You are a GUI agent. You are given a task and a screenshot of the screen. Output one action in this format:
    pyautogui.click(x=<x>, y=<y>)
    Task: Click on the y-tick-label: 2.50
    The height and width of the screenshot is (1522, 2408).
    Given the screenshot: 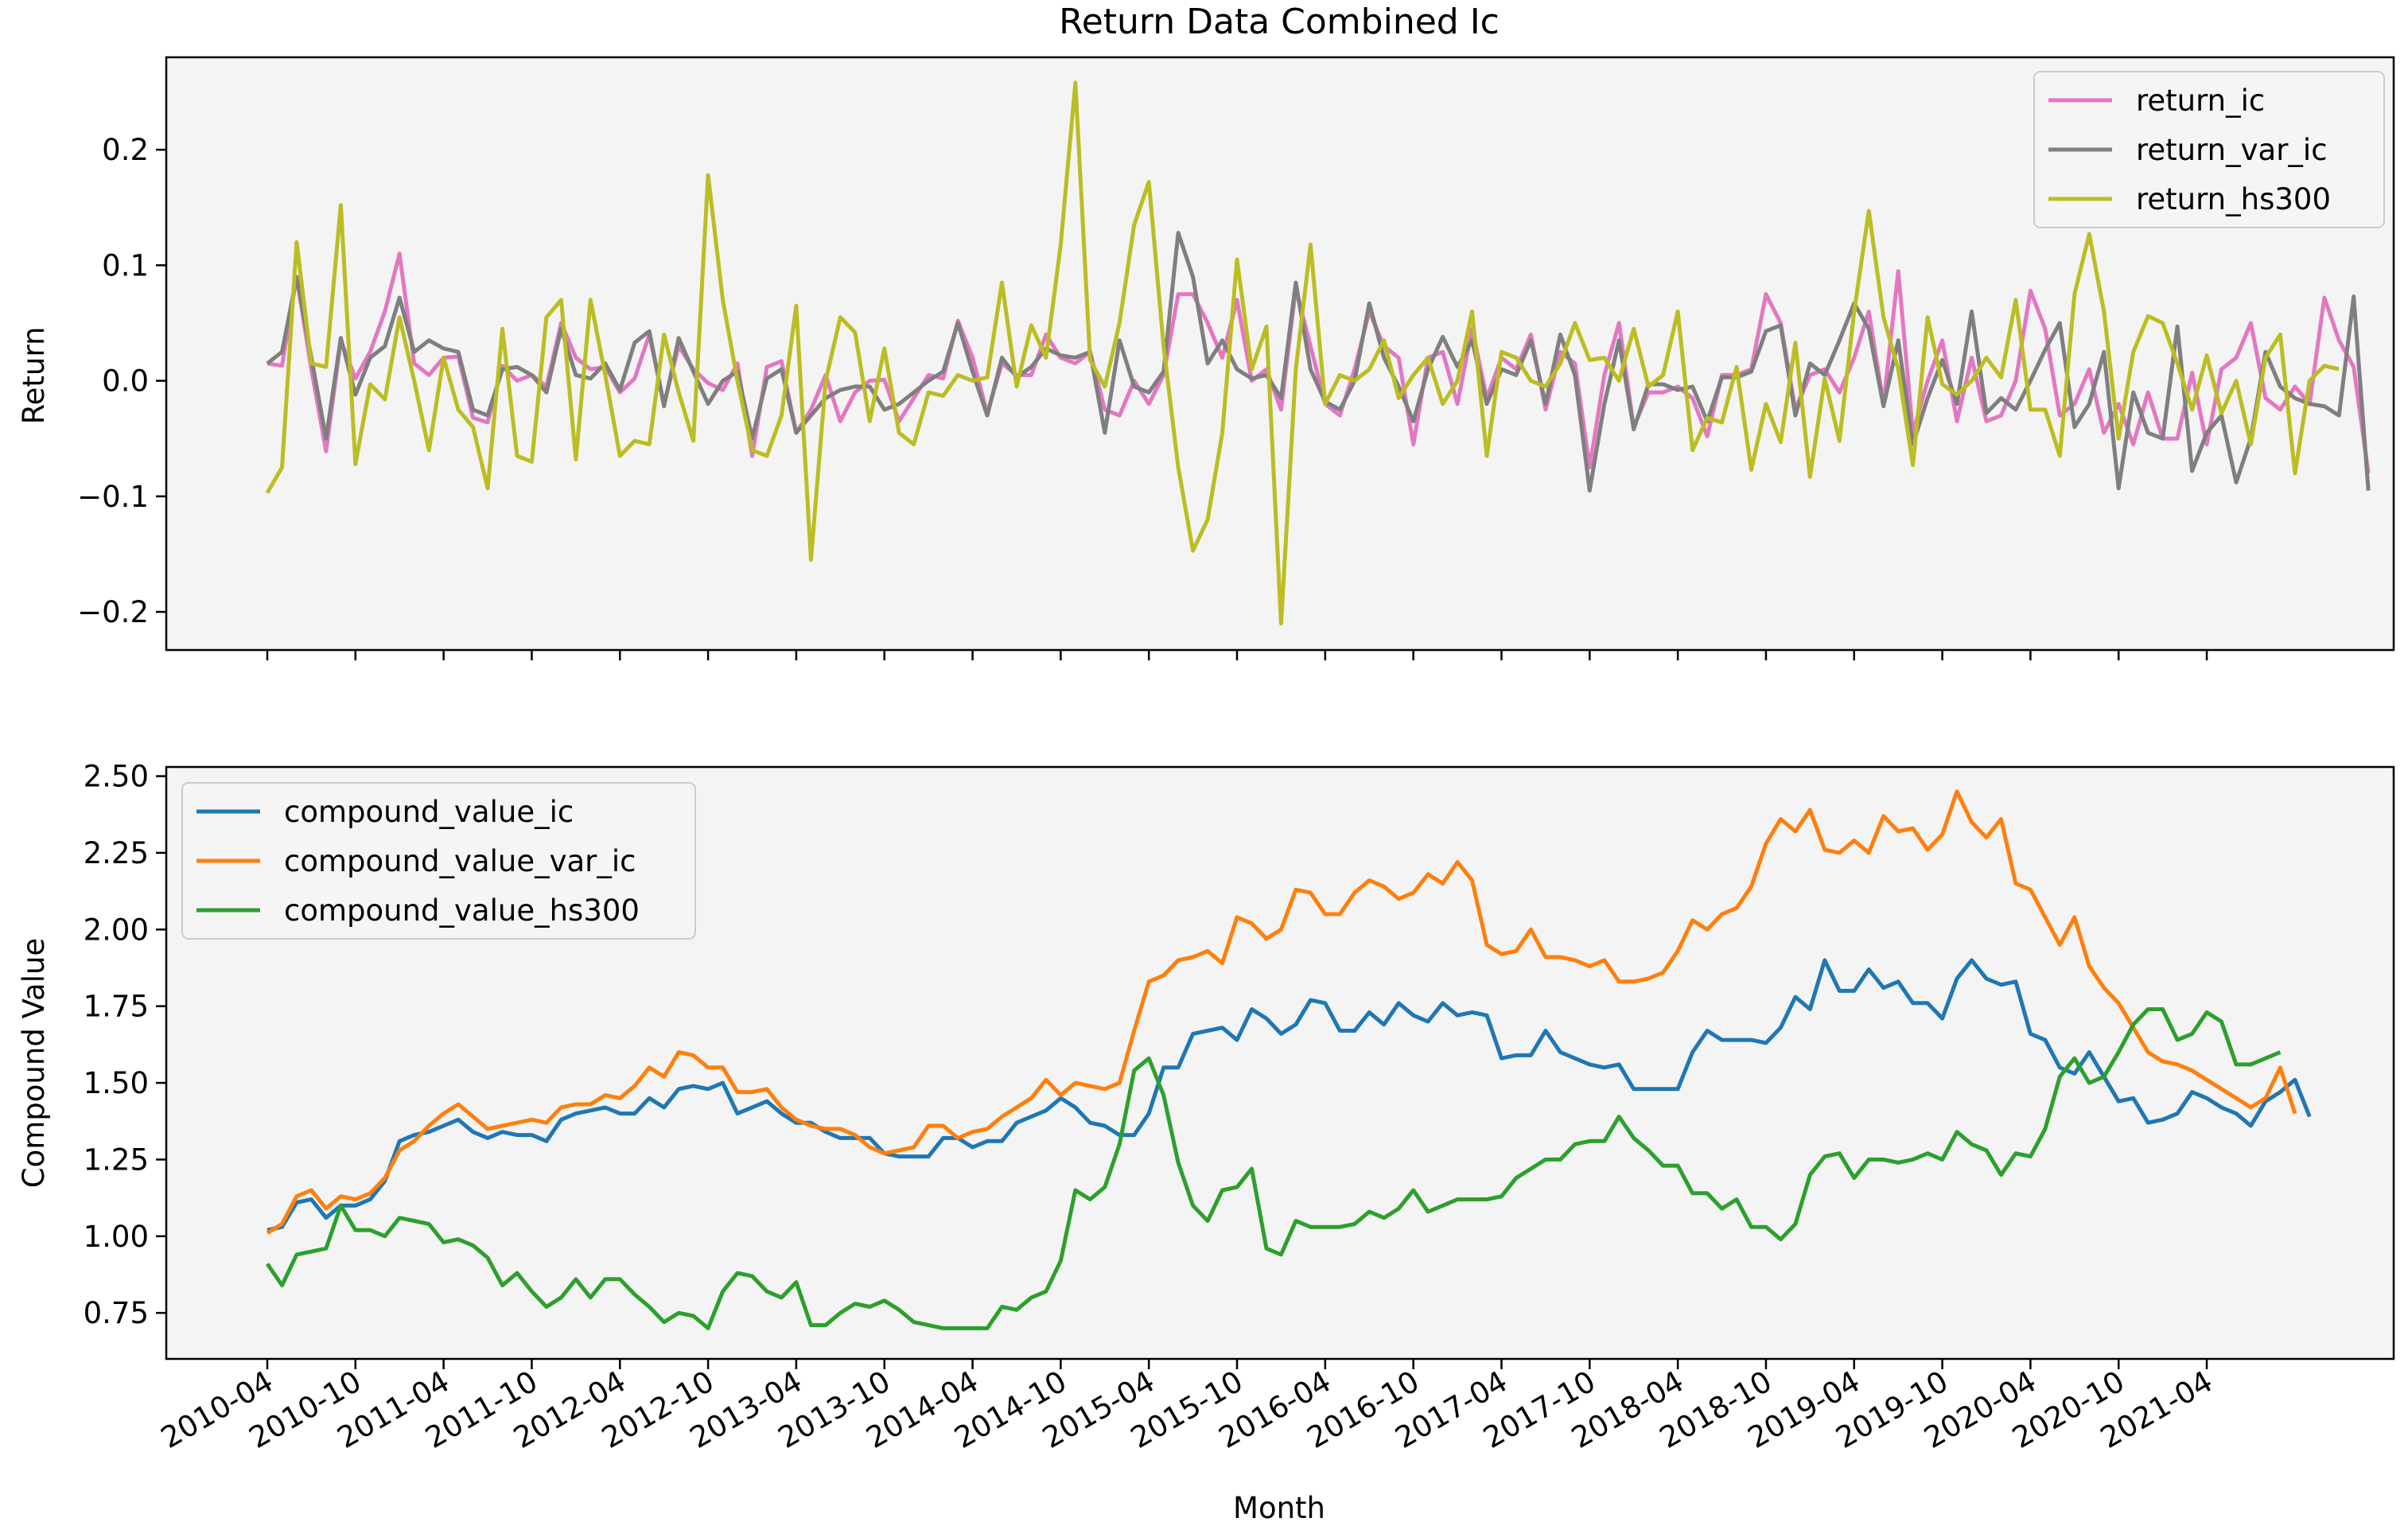 What is the action you would take?
    pyautogui.click(x=116, y=777)
    